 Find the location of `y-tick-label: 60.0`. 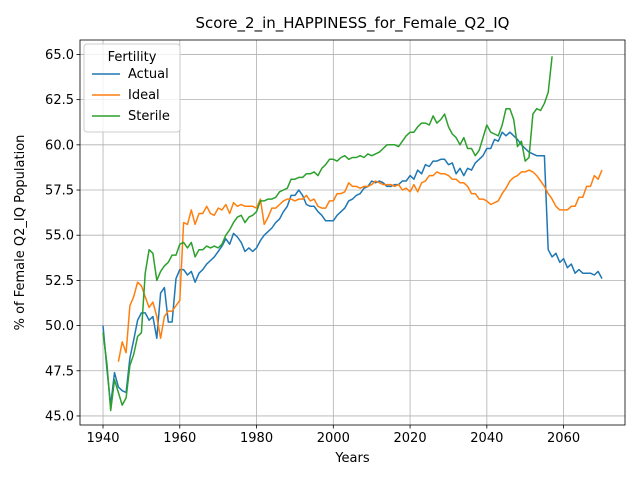

y-tick-label: 60.0 is located at coordinates (59, 145).